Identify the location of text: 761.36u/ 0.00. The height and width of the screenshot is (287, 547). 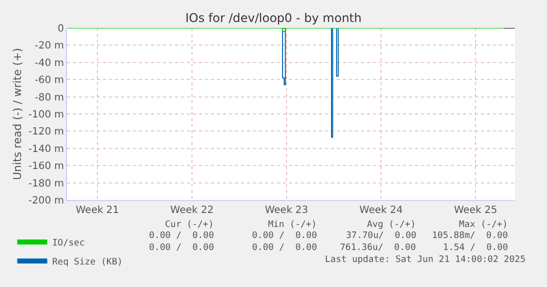
(378, 248).